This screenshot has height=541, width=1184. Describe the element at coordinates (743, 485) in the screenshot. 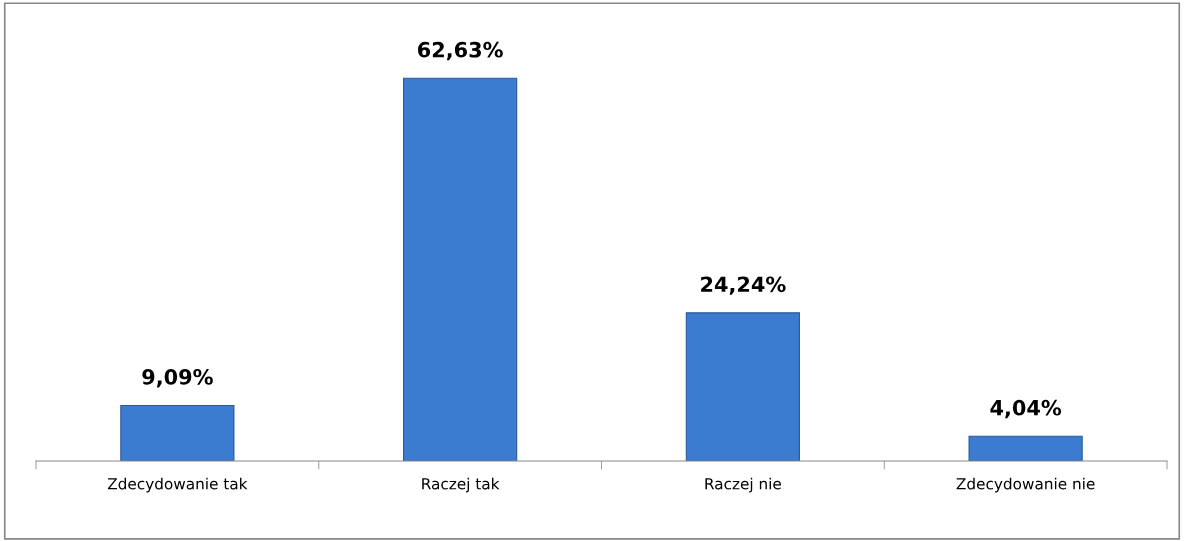

I see `x-tick-label: Raczej nie` at that location.